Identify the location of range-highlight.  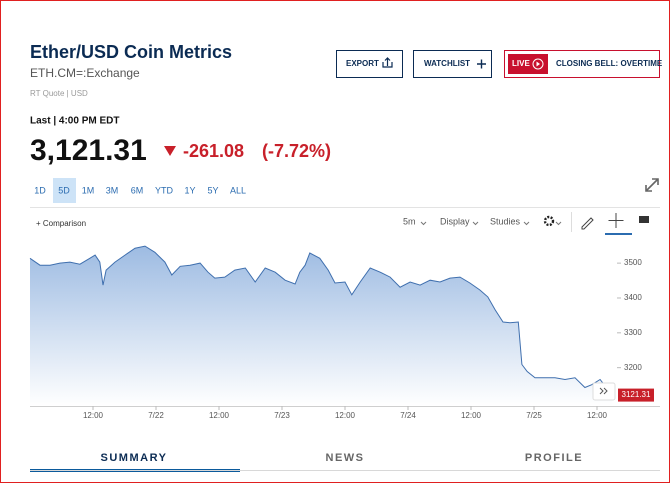
(64, 190).